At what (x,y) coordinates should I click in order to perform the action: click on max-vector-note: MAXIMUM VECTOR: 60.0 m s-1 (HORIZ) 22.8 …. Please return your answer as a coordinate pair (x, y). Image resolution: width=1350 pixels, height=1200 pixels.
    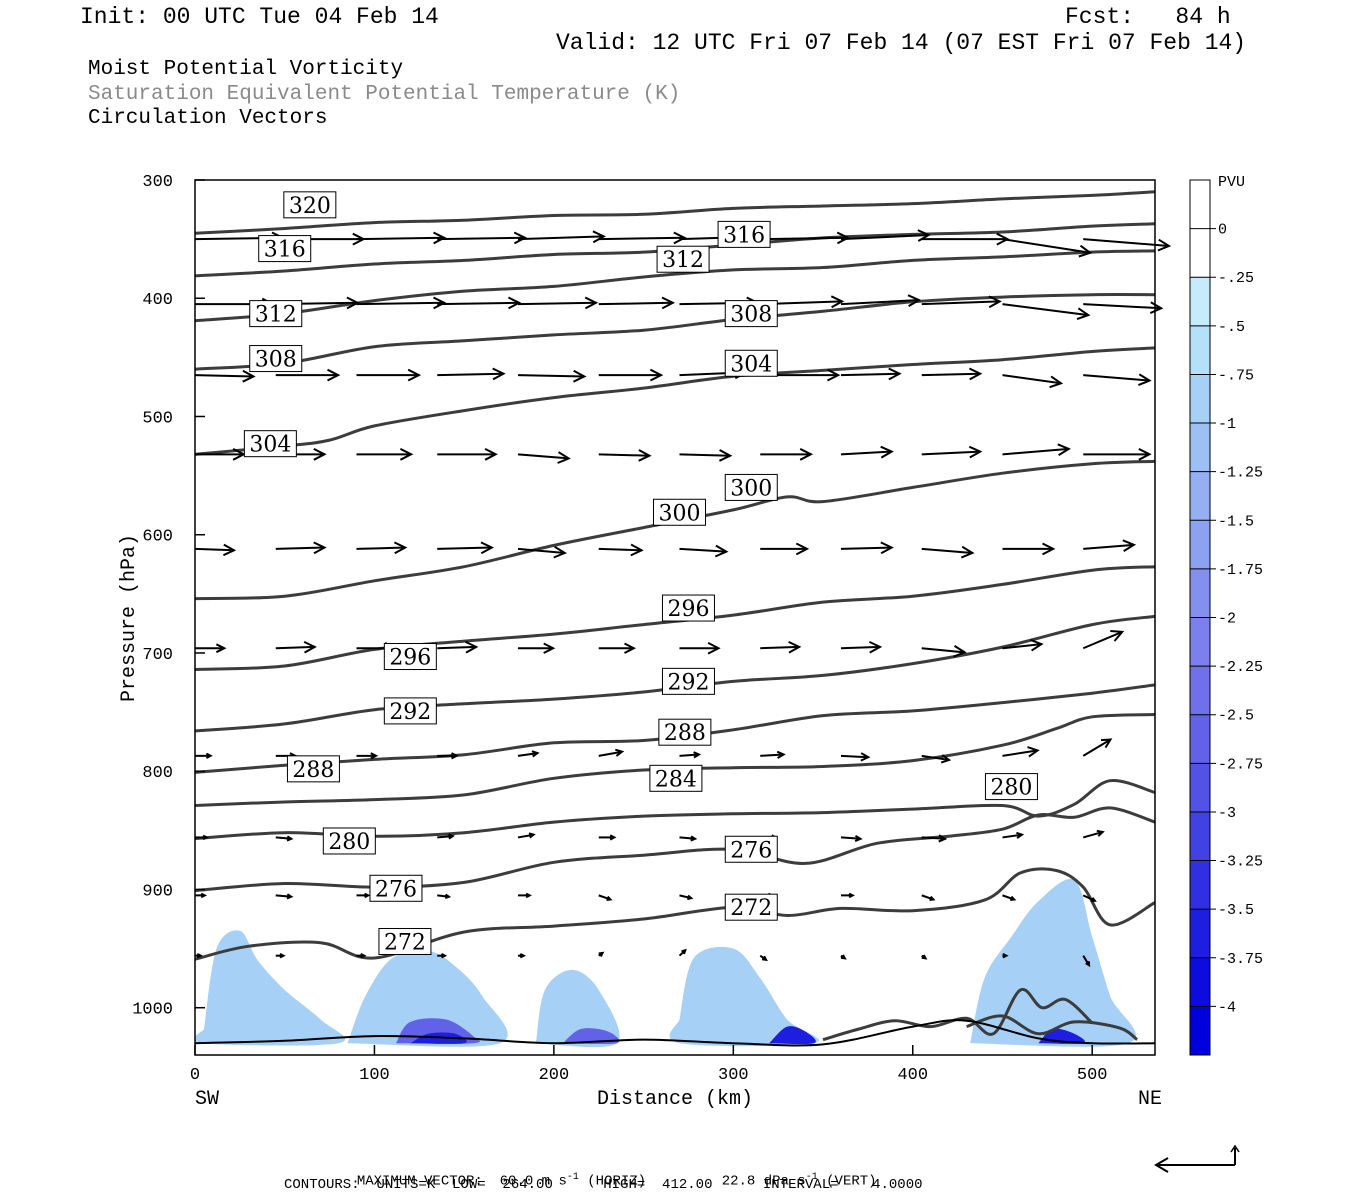
    Looking at the image, I should click on (616, 1181).